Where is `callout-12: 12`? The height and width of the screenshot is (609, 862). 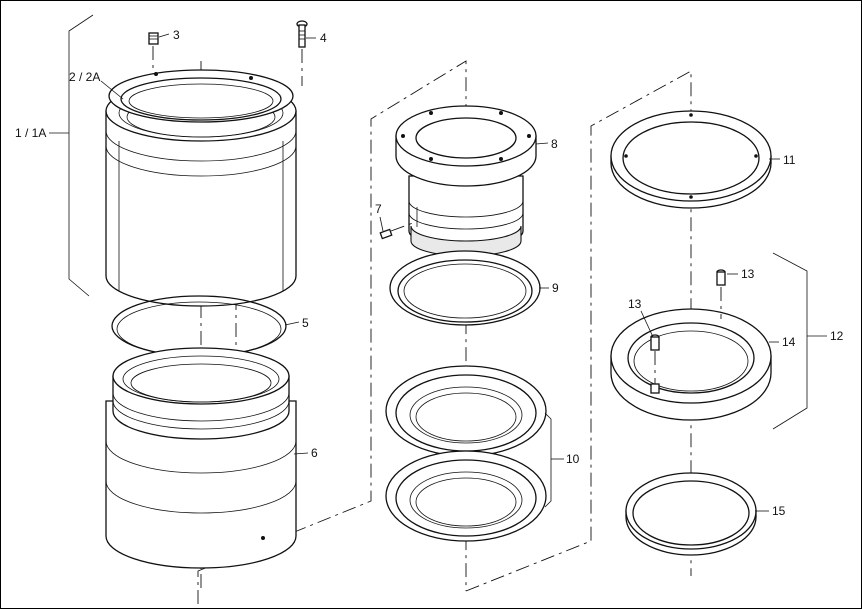 callout-12: 12 is located at coordinates (837, 336).